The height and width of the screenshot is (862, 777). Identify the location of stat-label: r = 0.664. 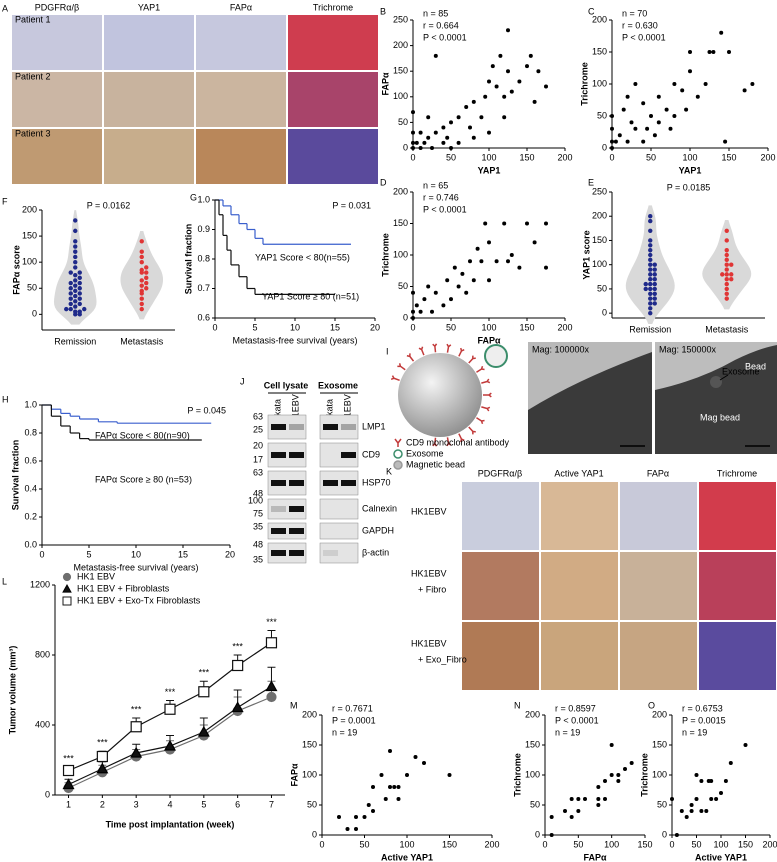
(441, 25).